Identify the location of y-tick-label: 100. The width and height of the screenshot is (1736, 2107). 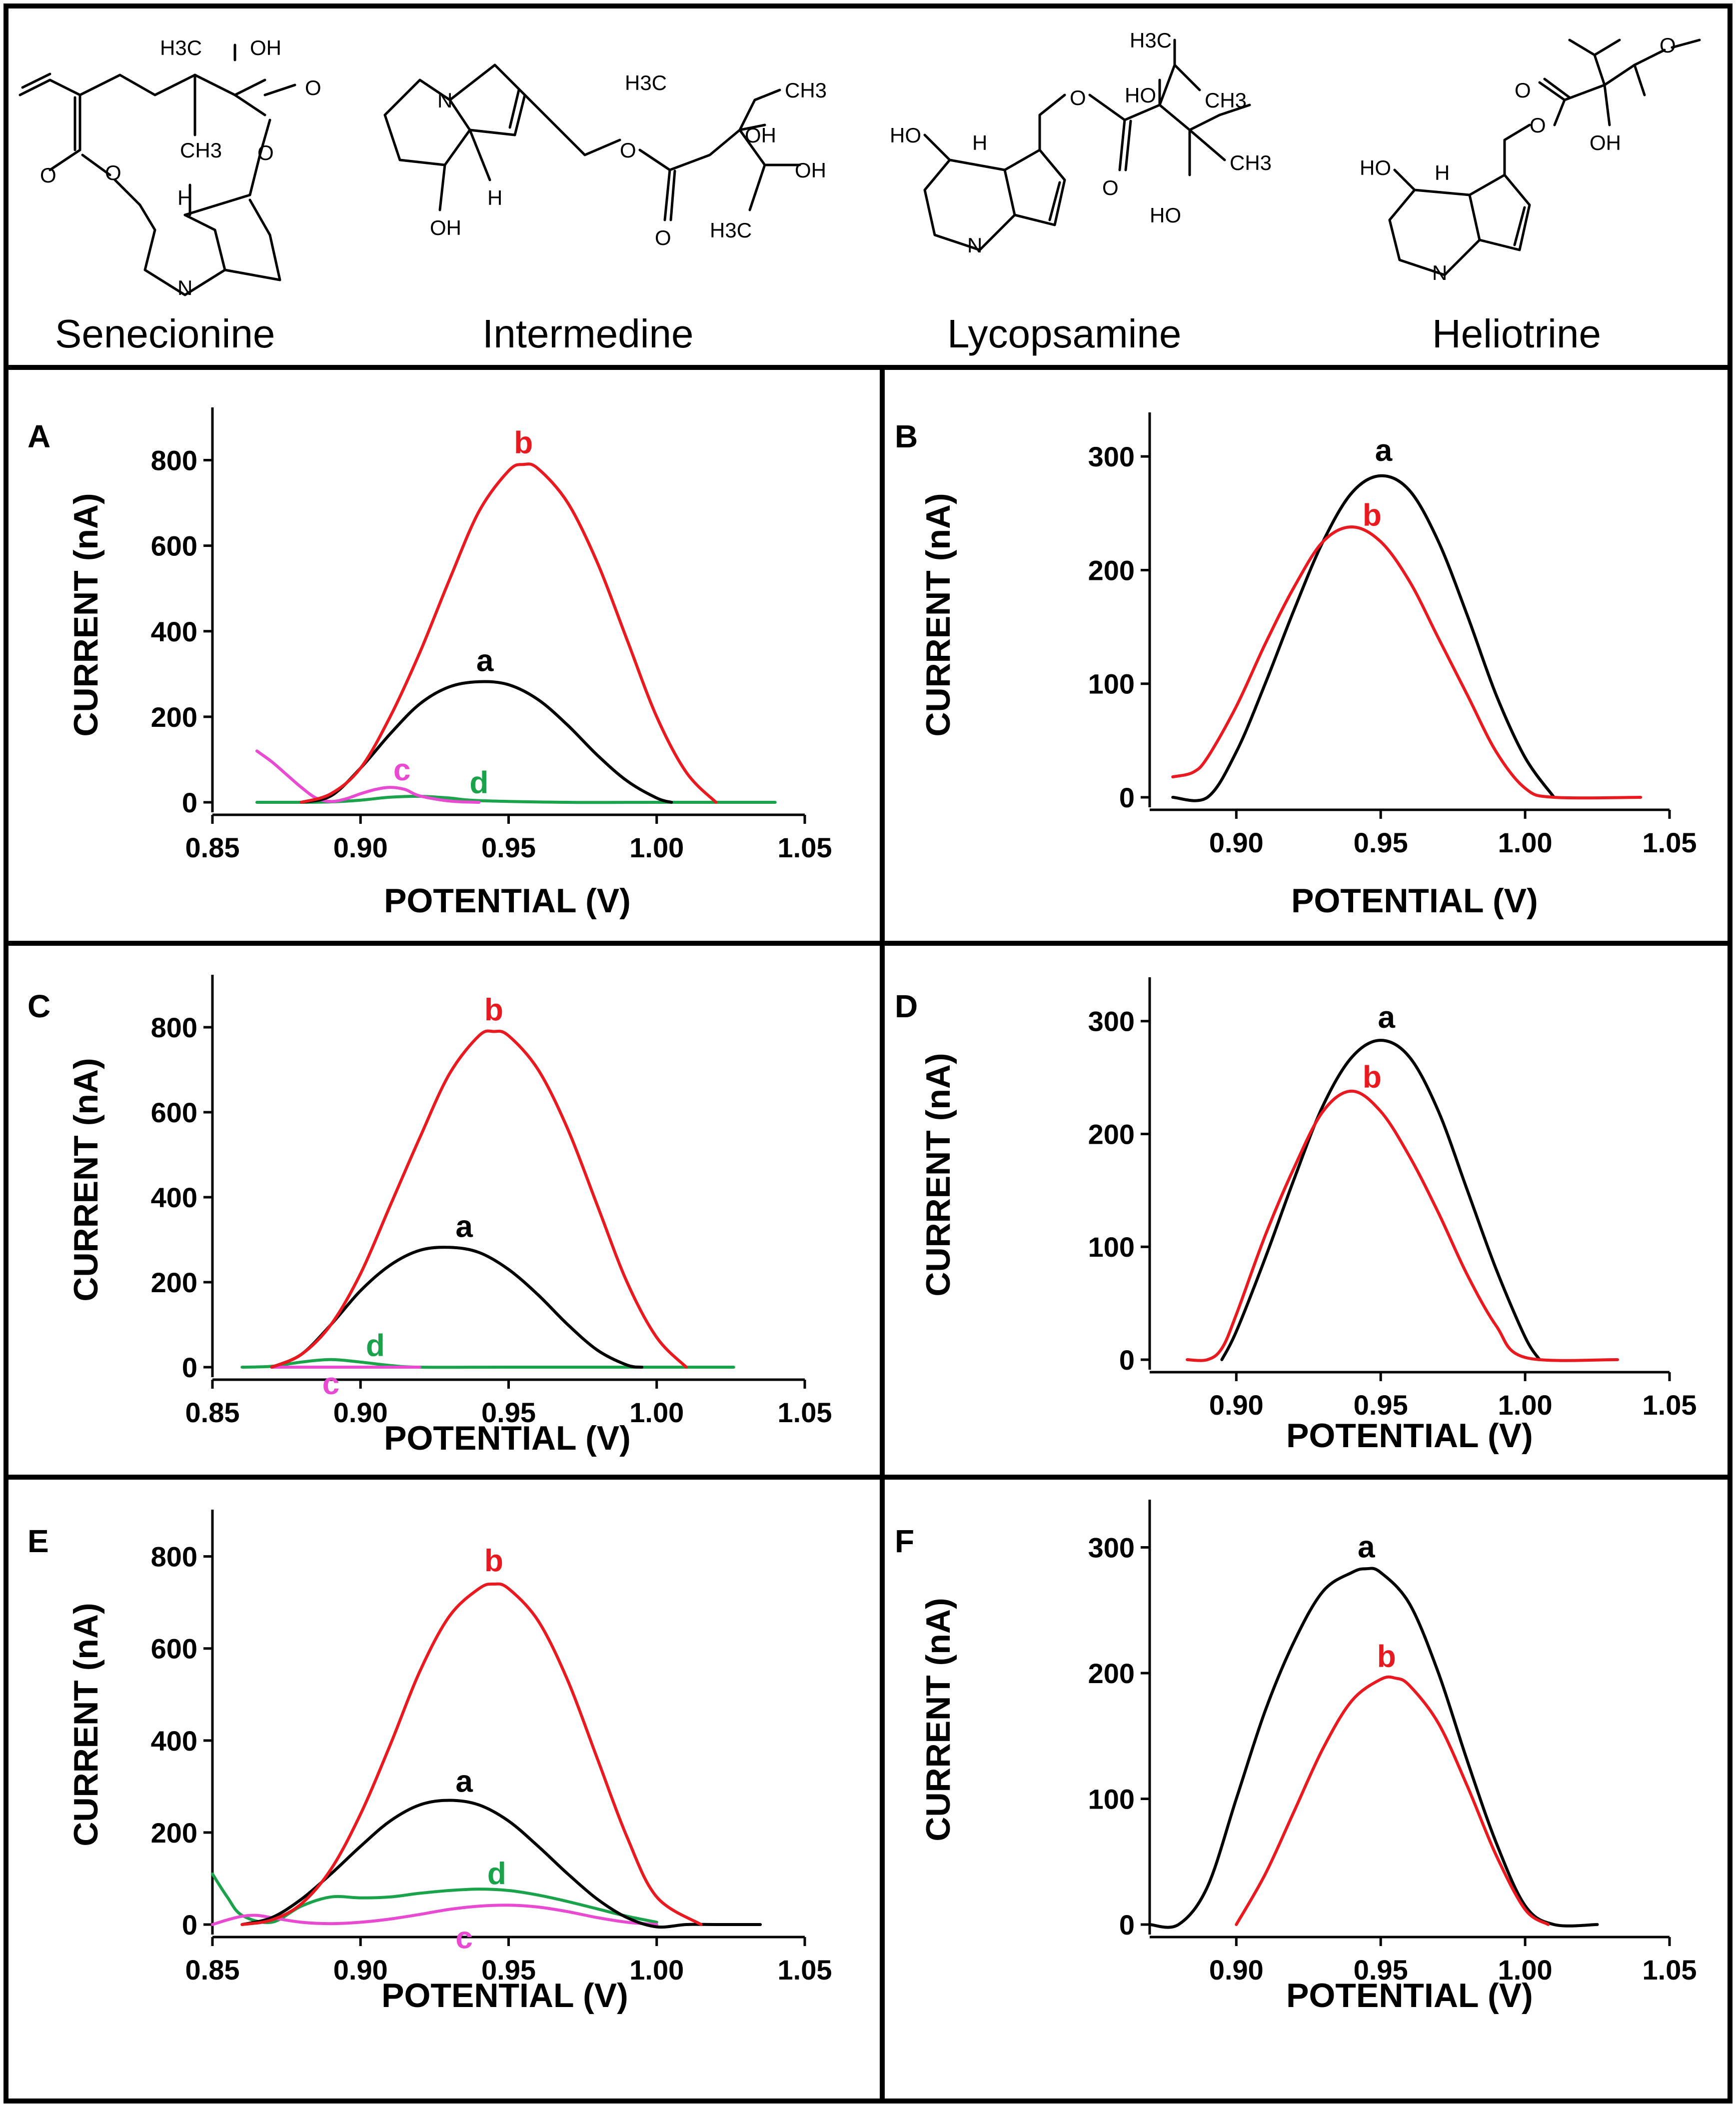
(1111, 1247).